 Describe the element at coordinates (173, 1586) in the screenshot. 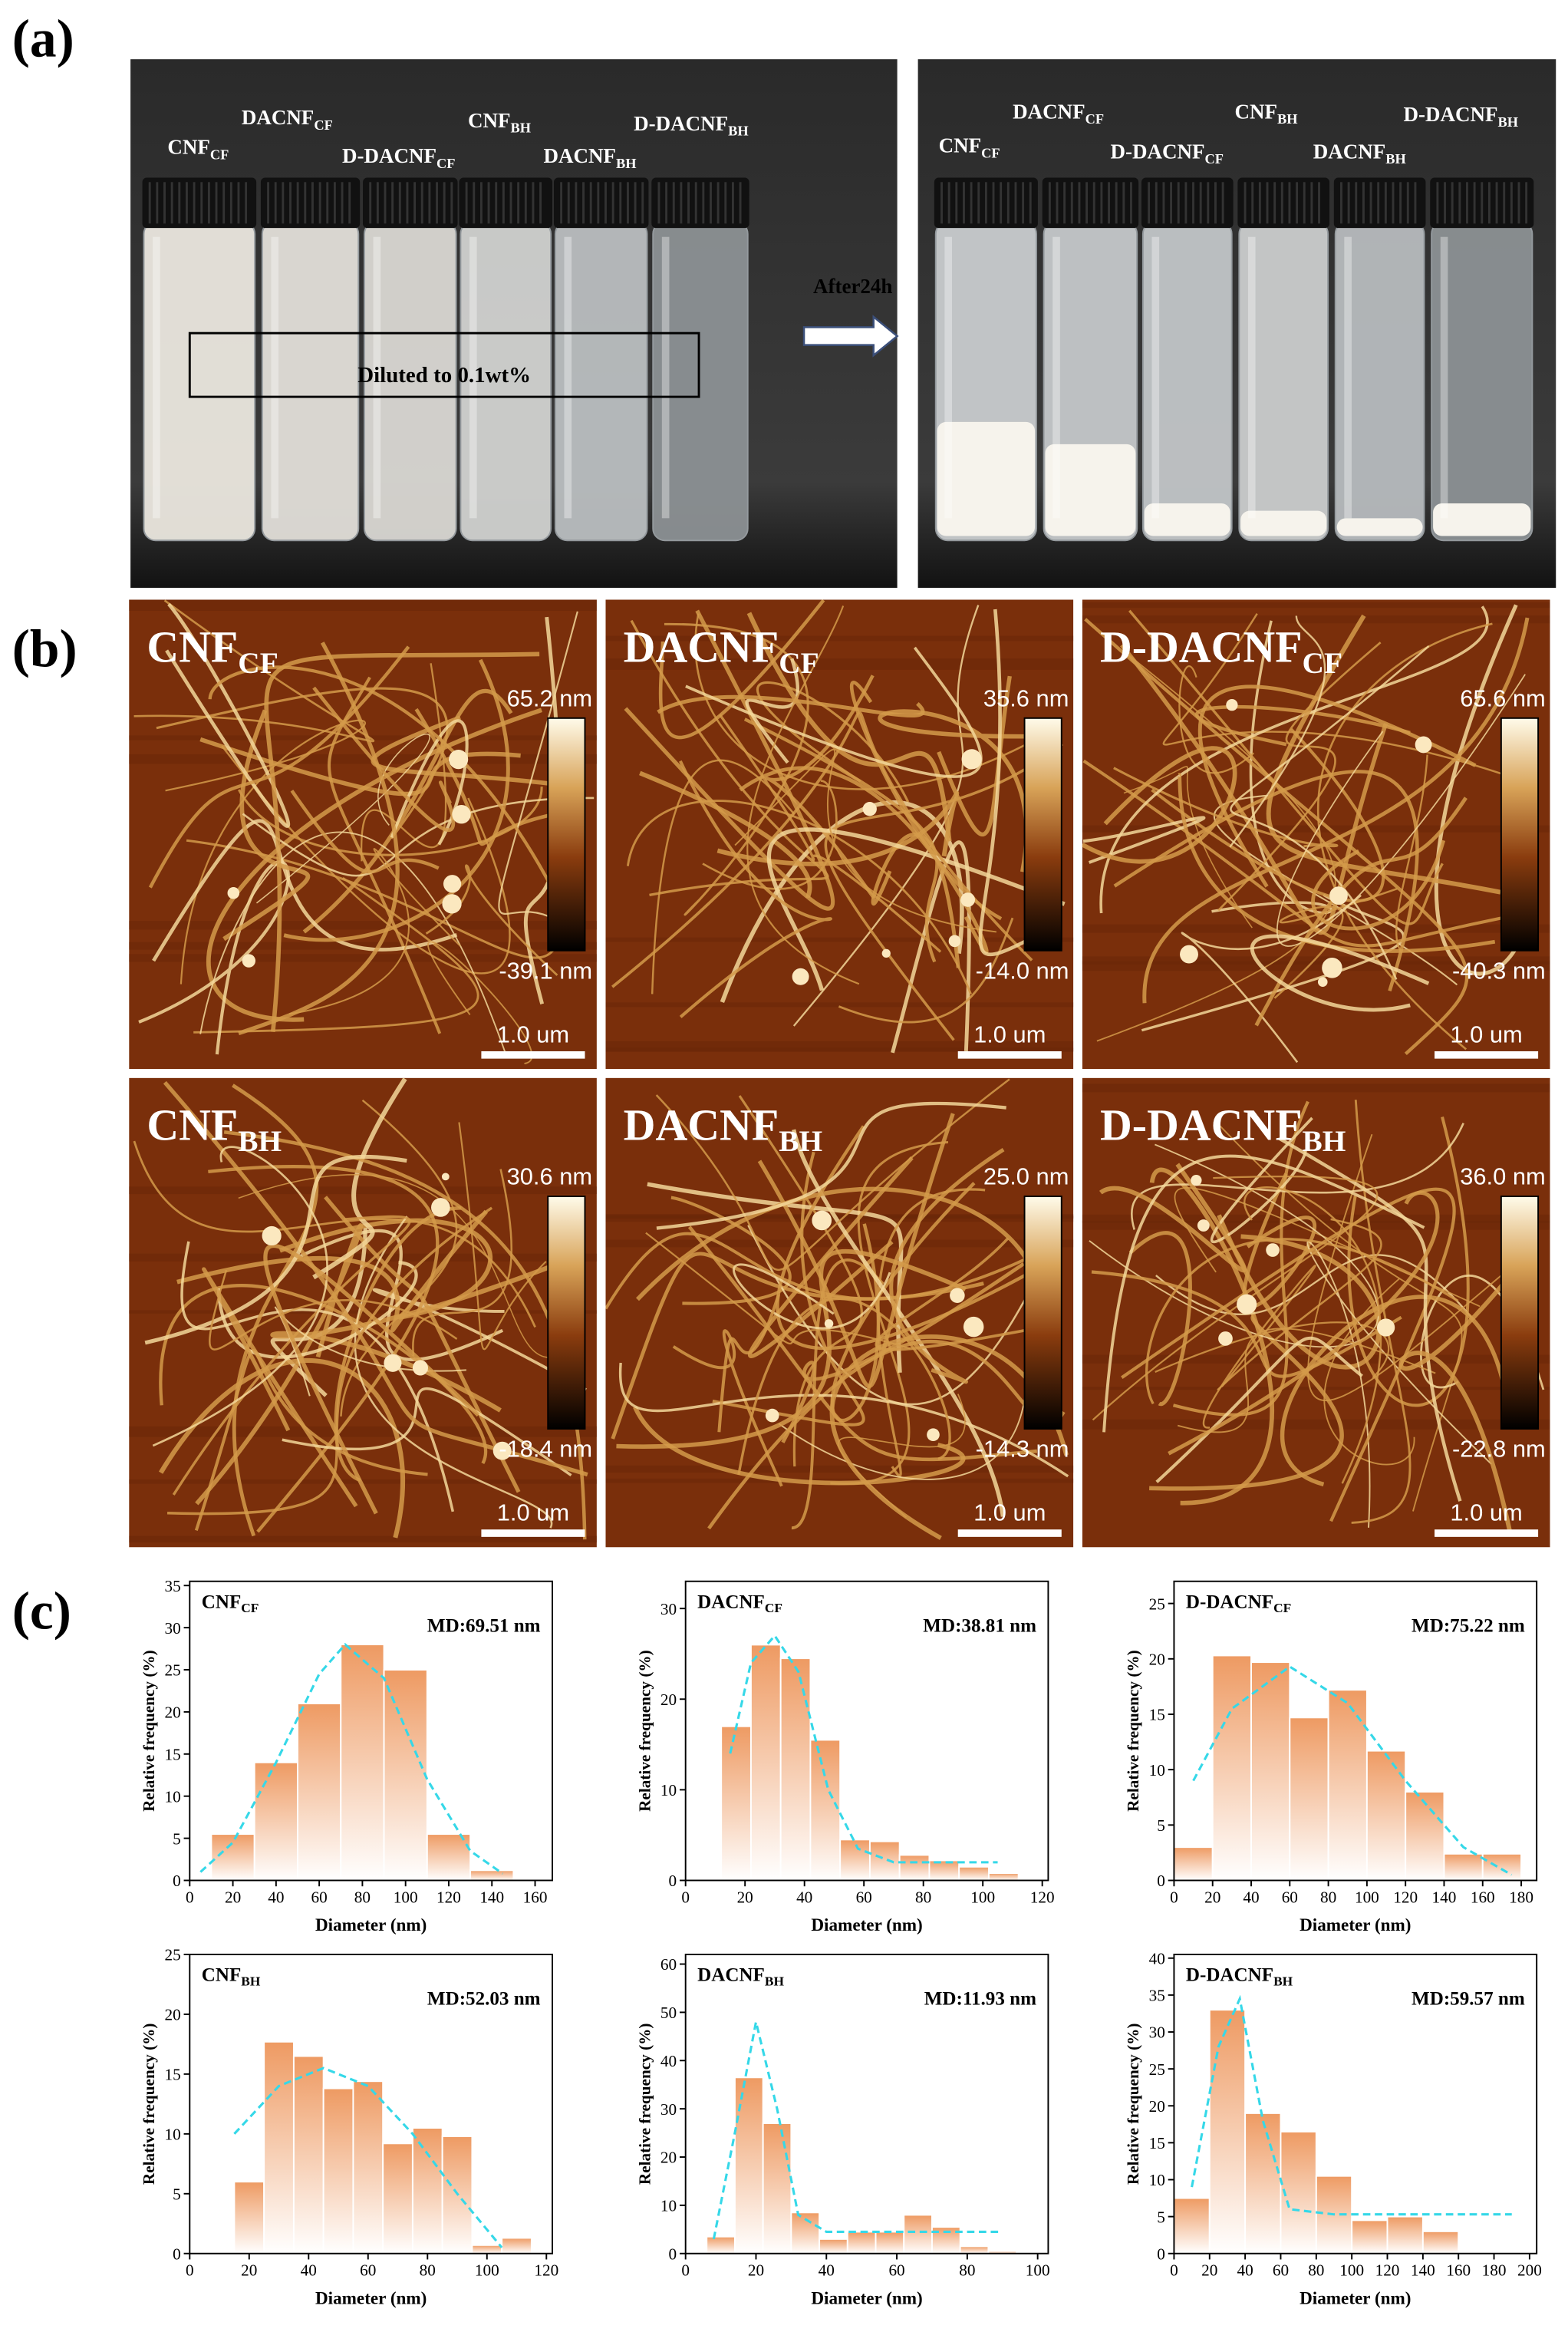

I see `y-tick-label: 35` at that location.